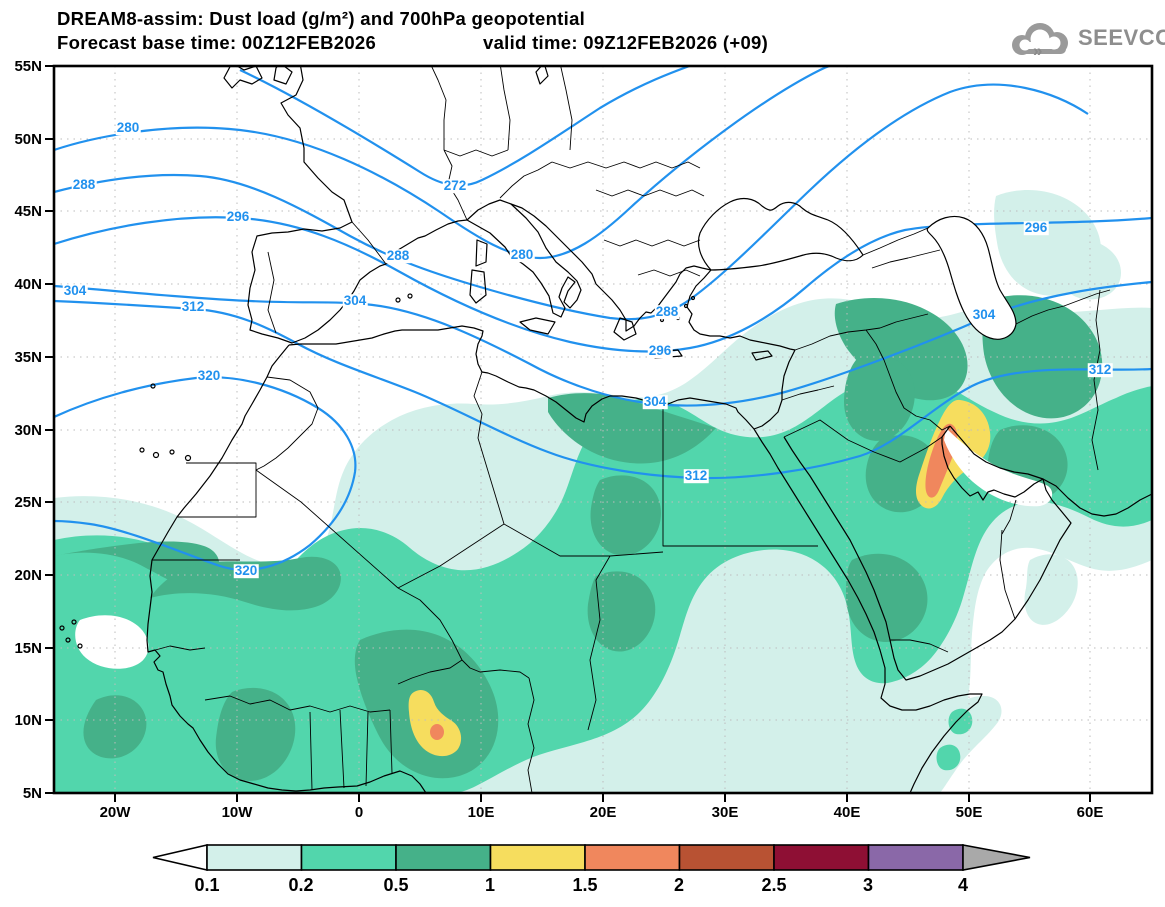  I want to click on colorbar-label: 0.1, so click(207, 885).